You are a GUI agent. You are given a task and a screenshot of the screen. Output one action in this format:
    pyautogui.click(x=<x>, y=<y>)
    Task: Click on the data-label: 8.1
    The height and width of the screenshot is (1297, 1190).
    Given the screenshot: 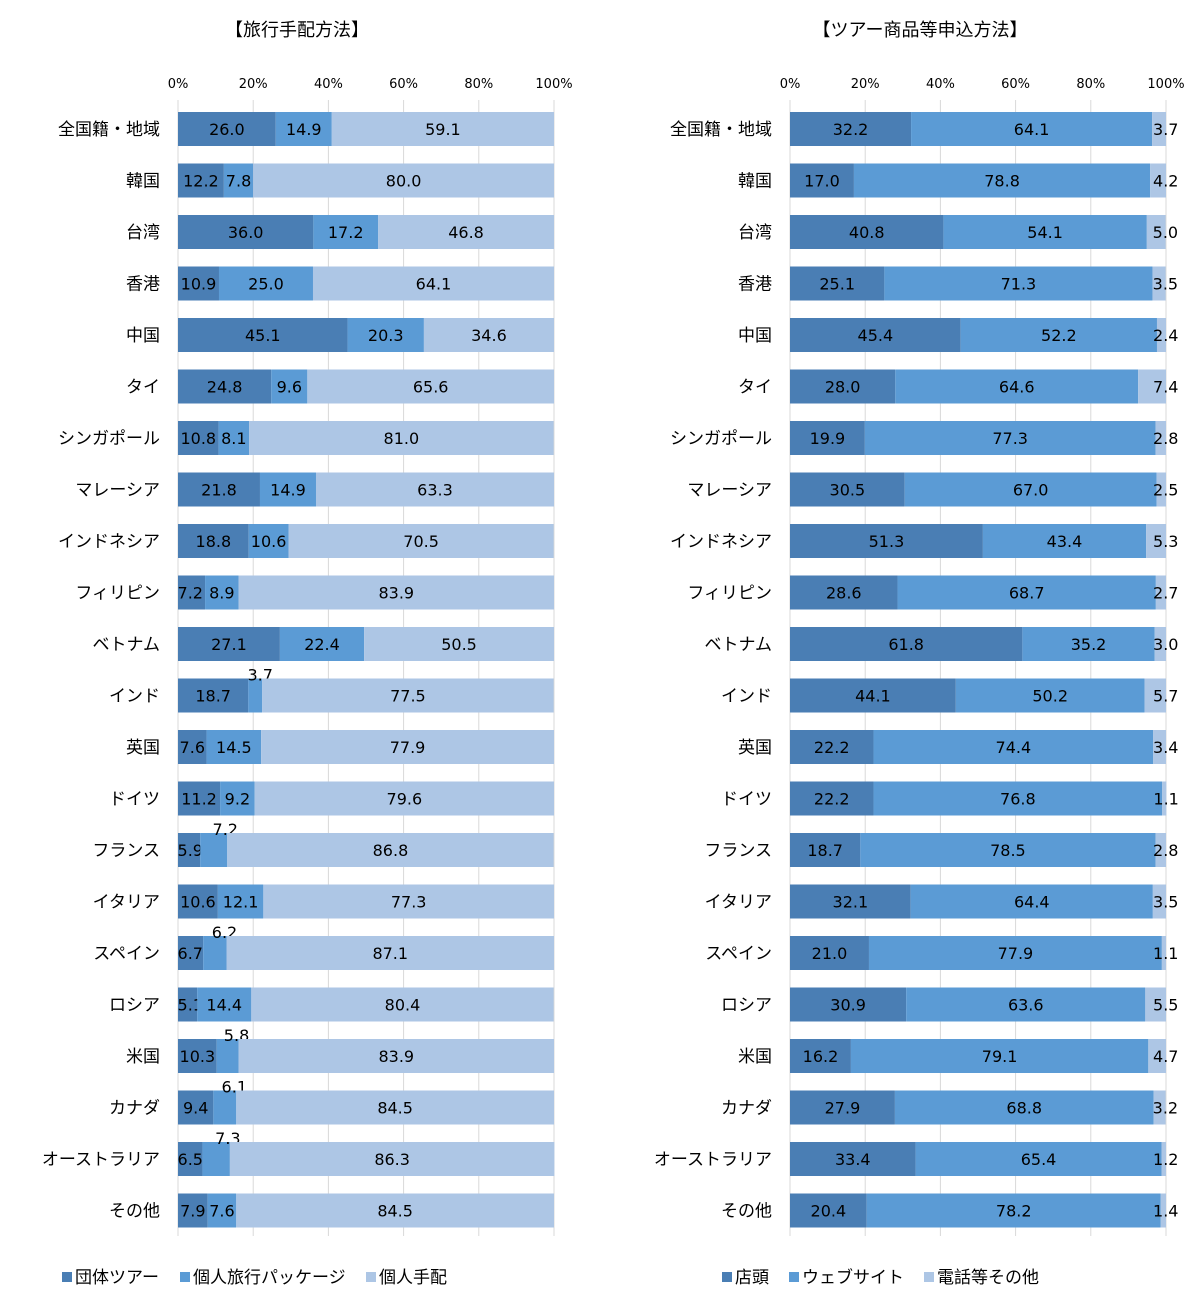 What is the action you would take?
    pyautogui.click(x=233, y=438)
    